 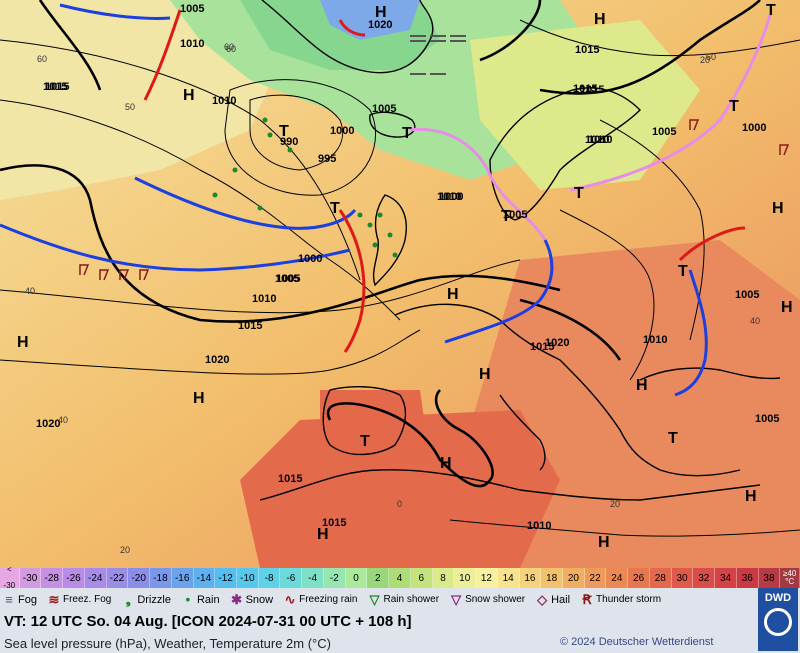 I want to click on scale-cell: 4, so click(x=400, y=578).